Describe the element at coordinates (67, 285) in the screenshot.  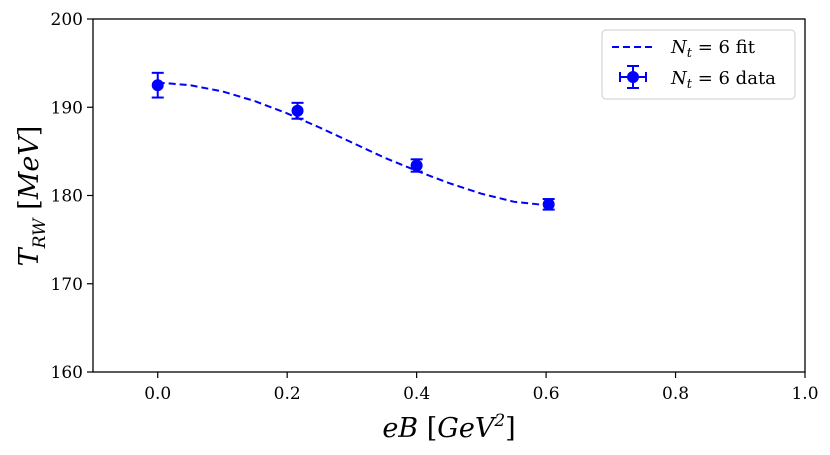
I see `y-tick-label: 170` at that location.